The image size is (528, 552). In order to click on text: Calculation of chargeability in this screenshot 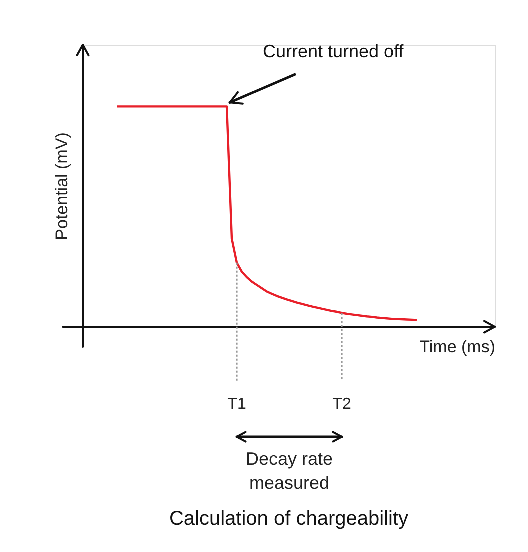, I will do `click(289, 519)`.